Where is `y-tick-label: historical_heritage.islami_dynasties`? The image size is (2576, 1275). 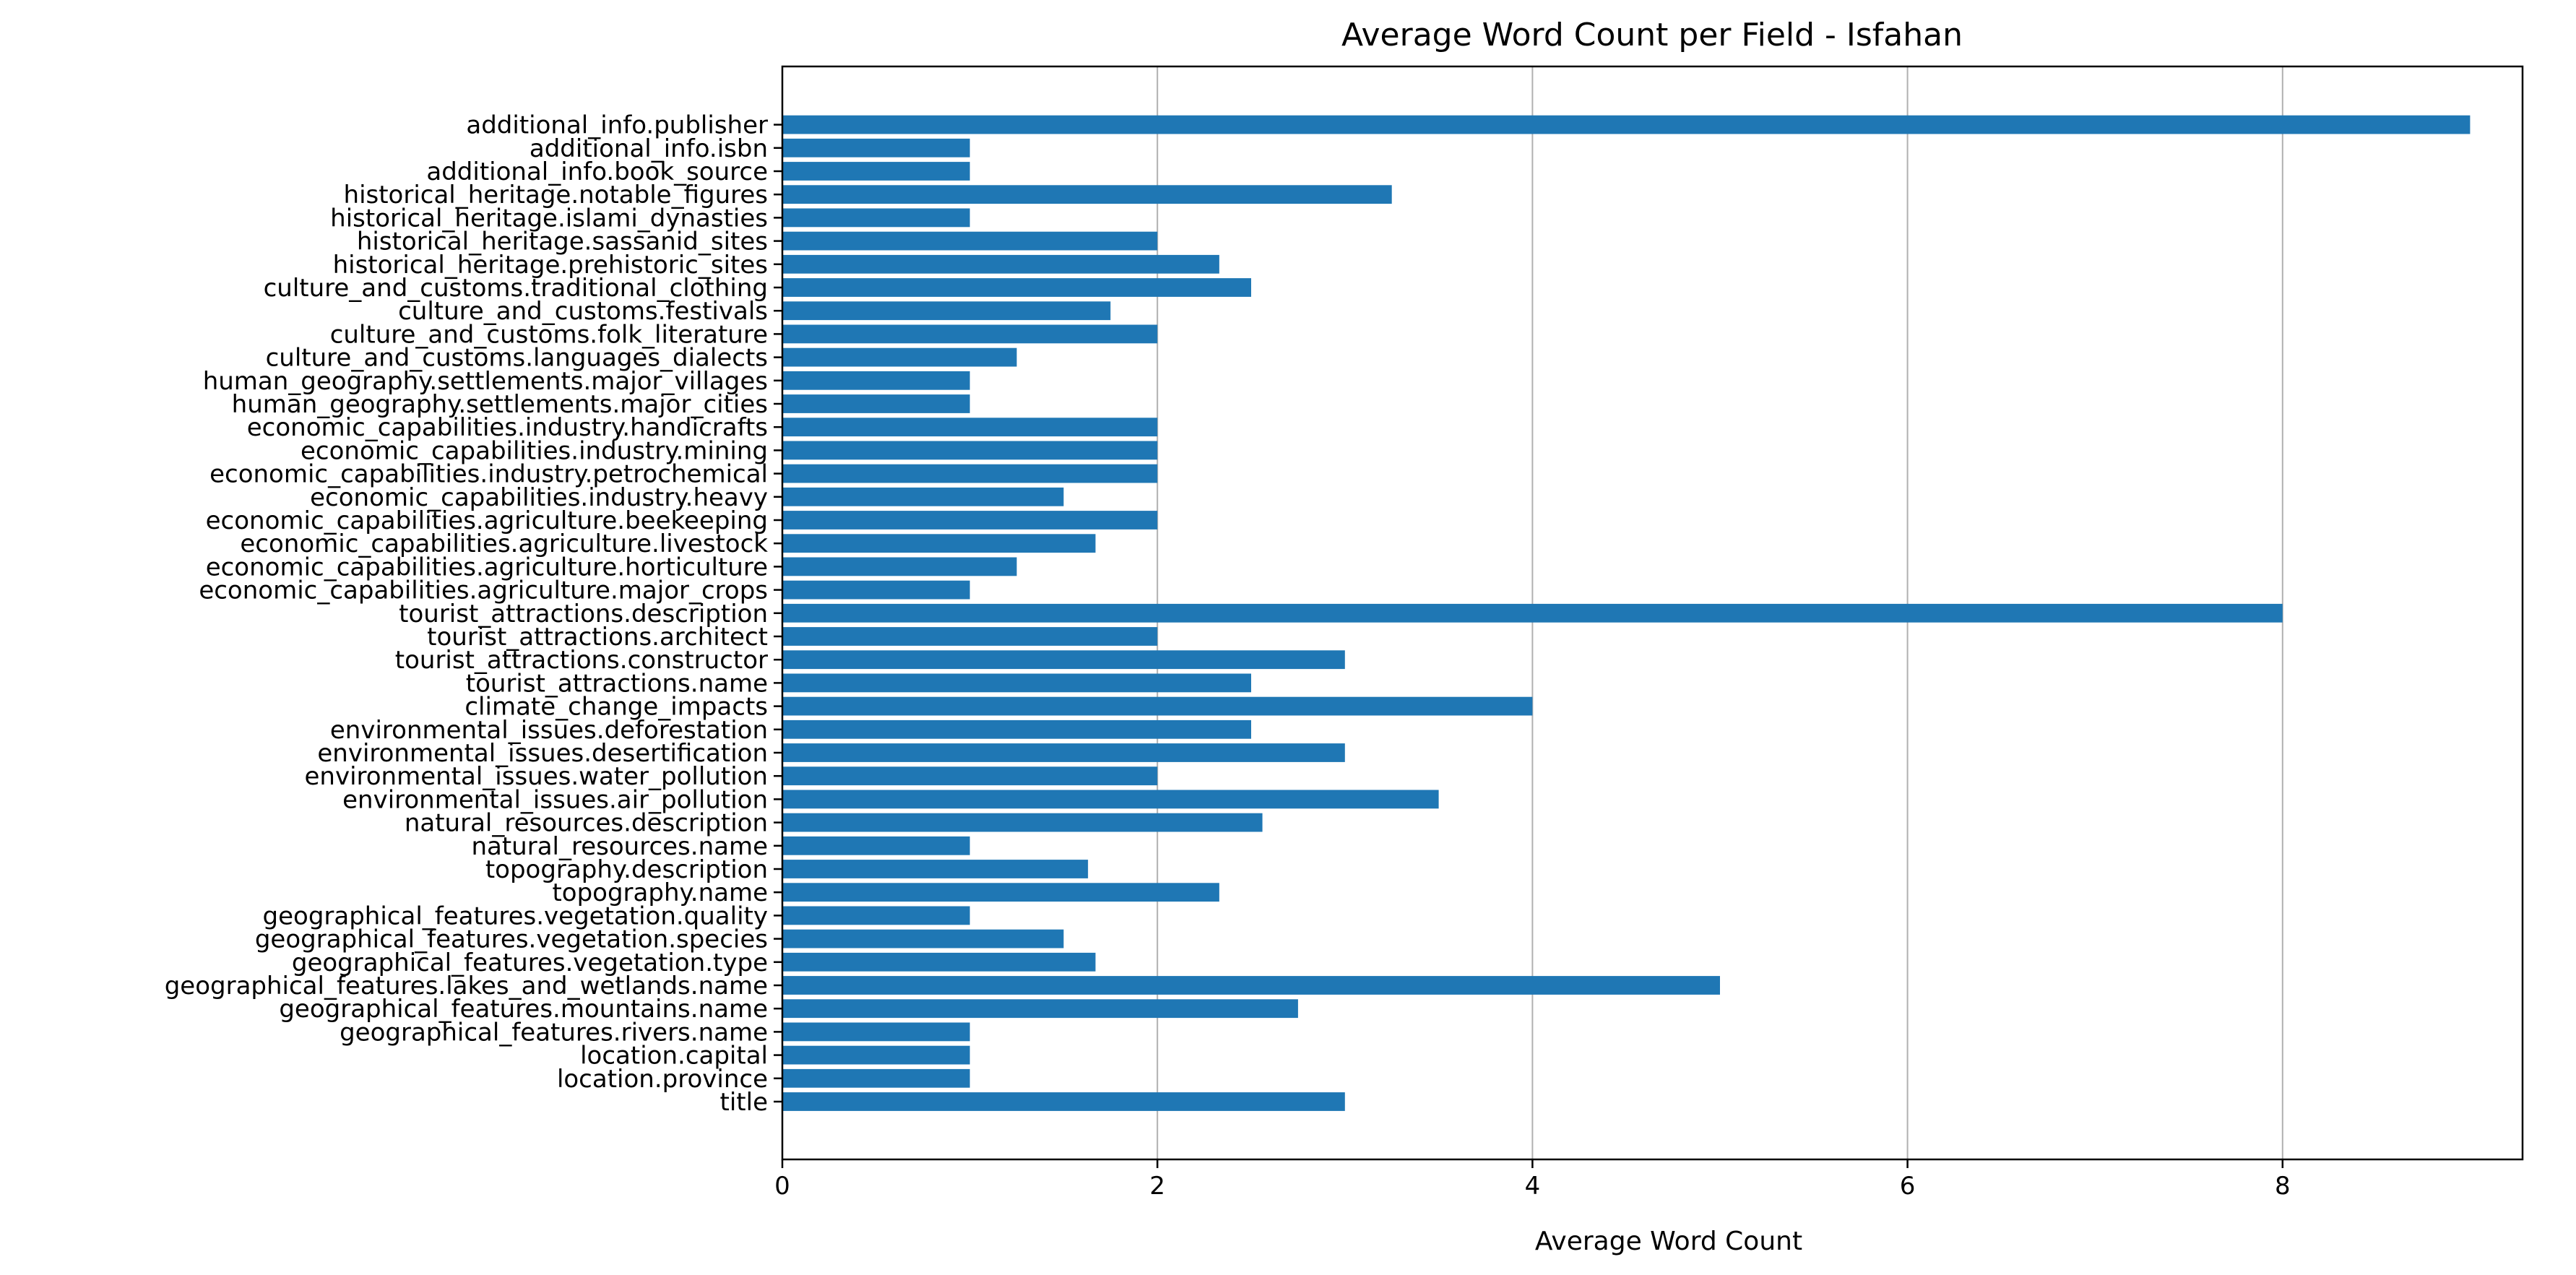
y-tick-label: historical_heritage.islami_dynasties is located at coordinates (549, 218).